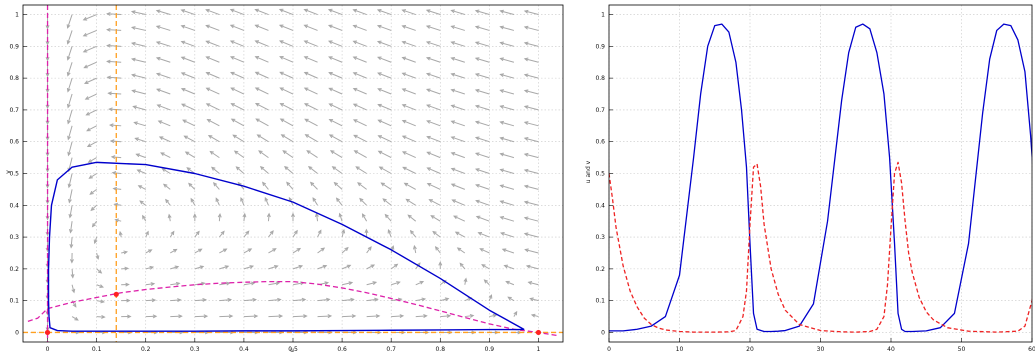 This screenshot has height=360, width=1035. Describe the element at coordinates (891, 349) in the screenshot. I see `right-x-tick-label: 40` at that location.